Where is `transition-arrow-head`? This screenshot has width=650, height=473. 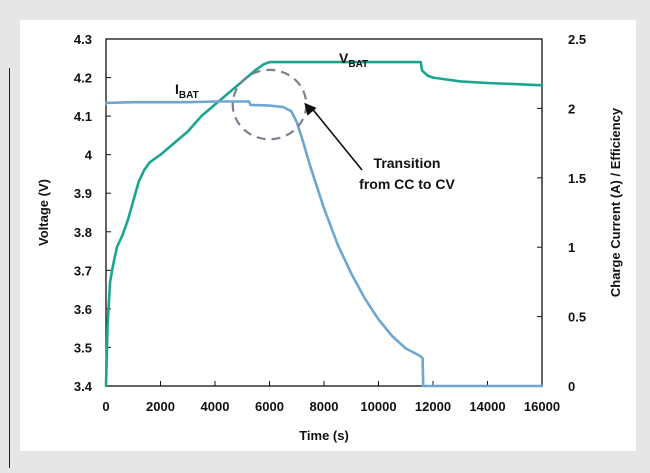 transition-arrow-head is located at coordinates (310, 109).